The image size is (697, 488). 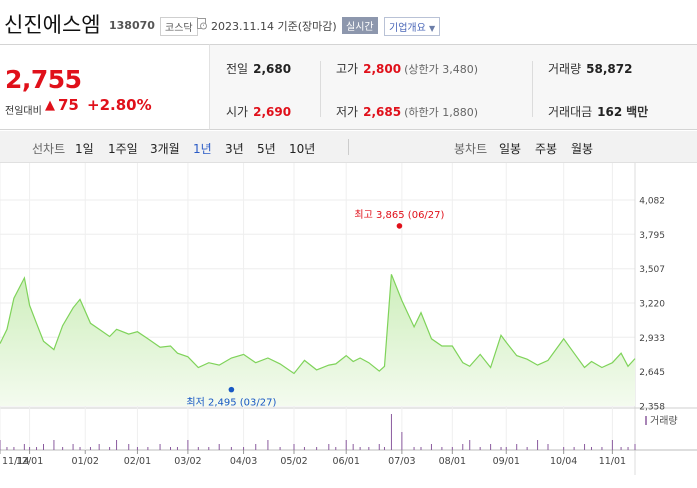 What do you see at coordinates (412, 26) in the screenshot?
I see `company-info-dropdown: 기업개요 ▼` at bounding box center [412, 26].